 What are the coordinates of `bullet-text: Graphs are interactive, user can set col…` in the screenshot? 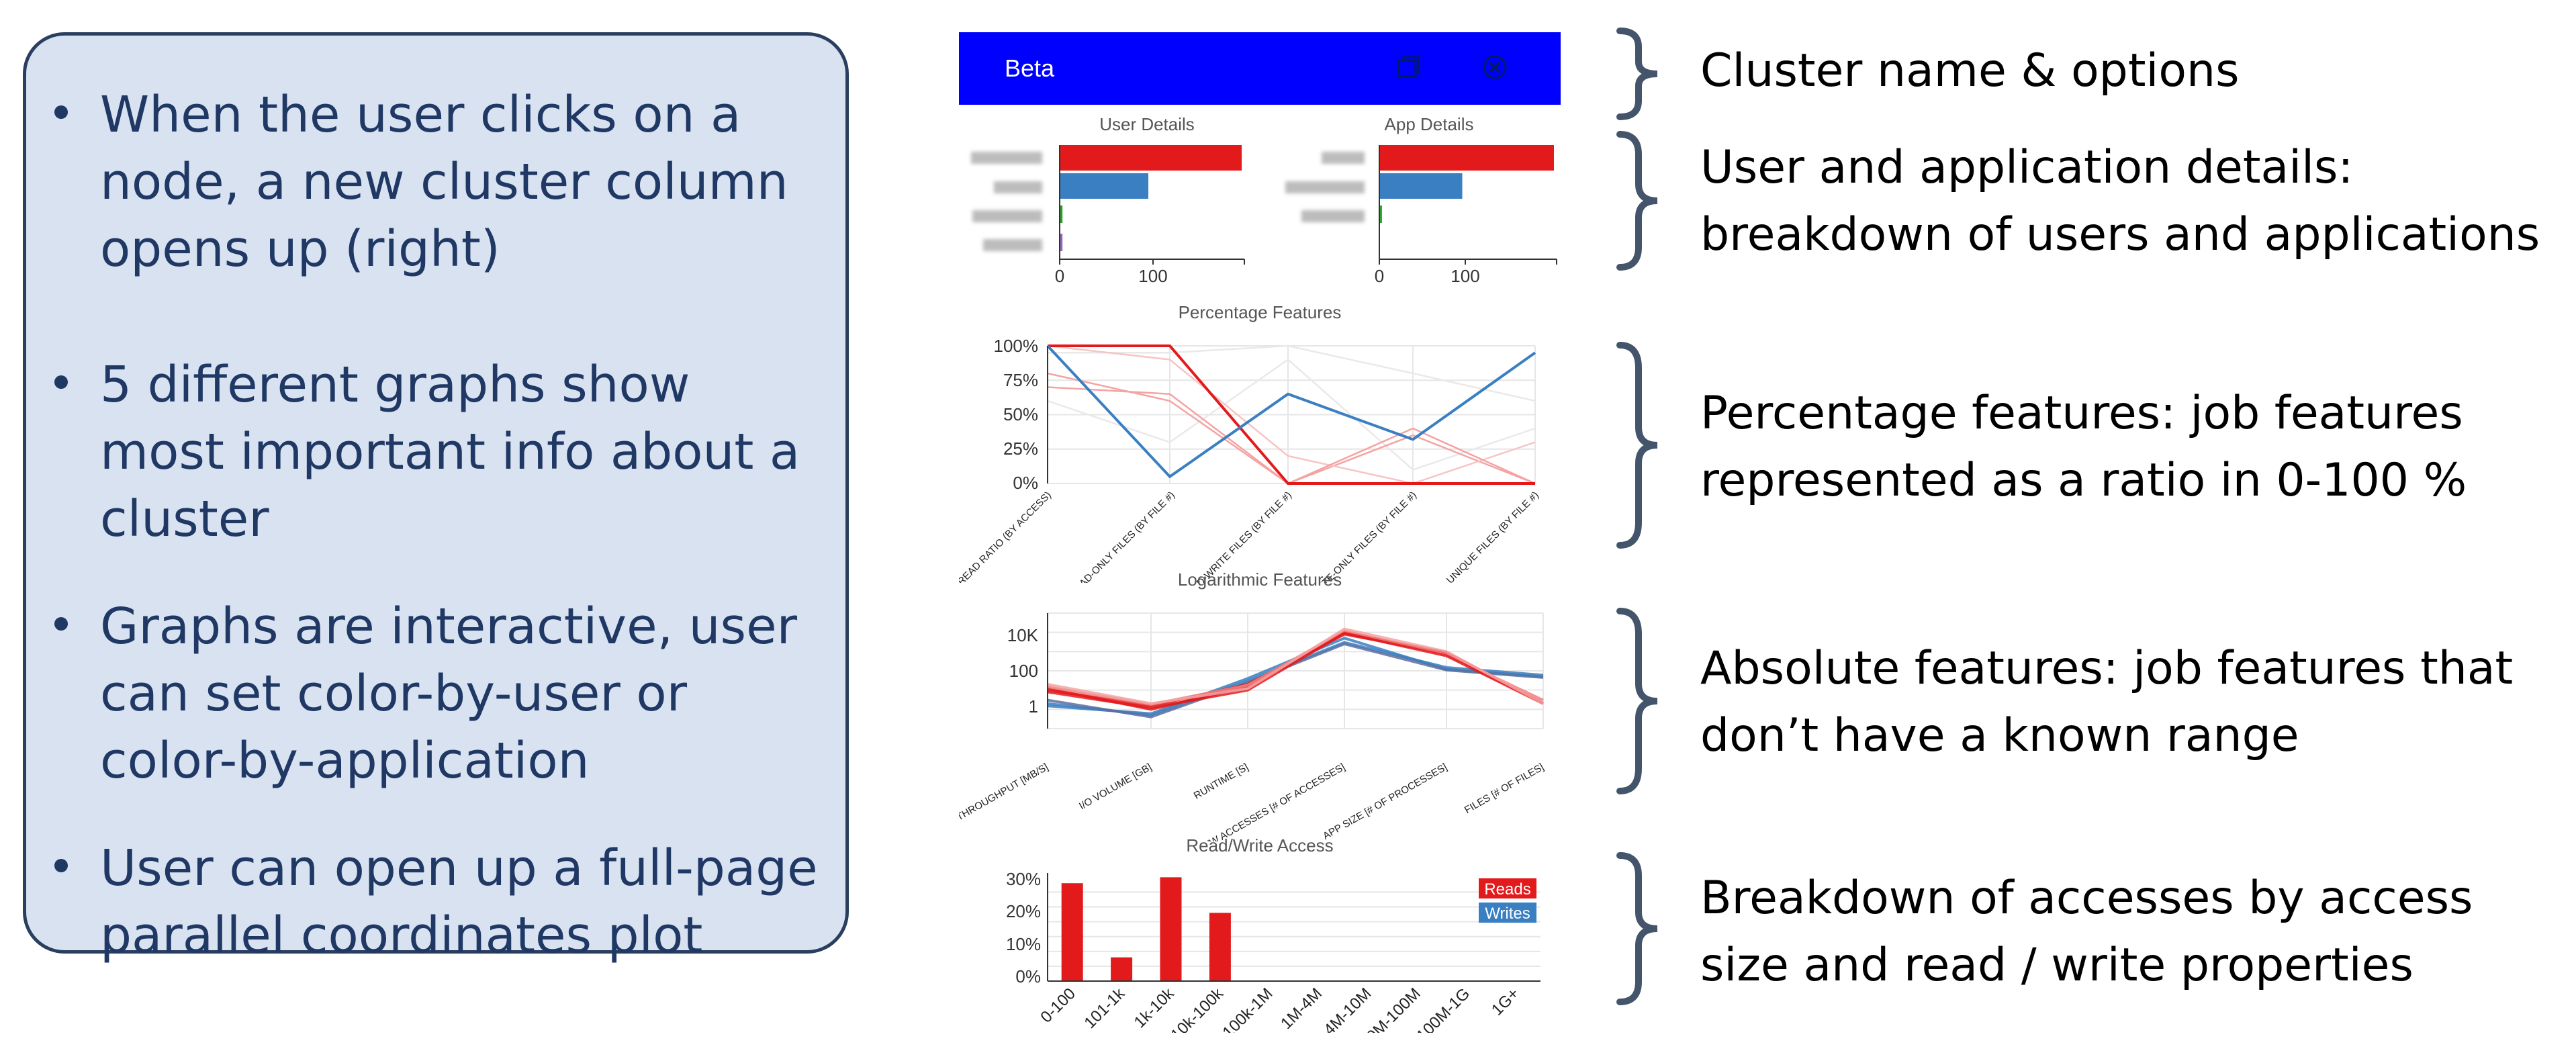 It's located at (449, 694).